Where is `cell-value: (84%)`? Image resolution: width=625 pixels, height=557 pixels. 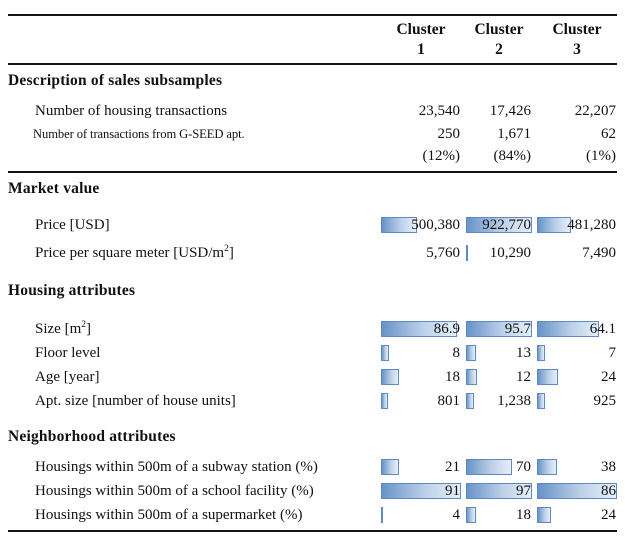 cell-value: (84%) is located at coordinates (512, 155).